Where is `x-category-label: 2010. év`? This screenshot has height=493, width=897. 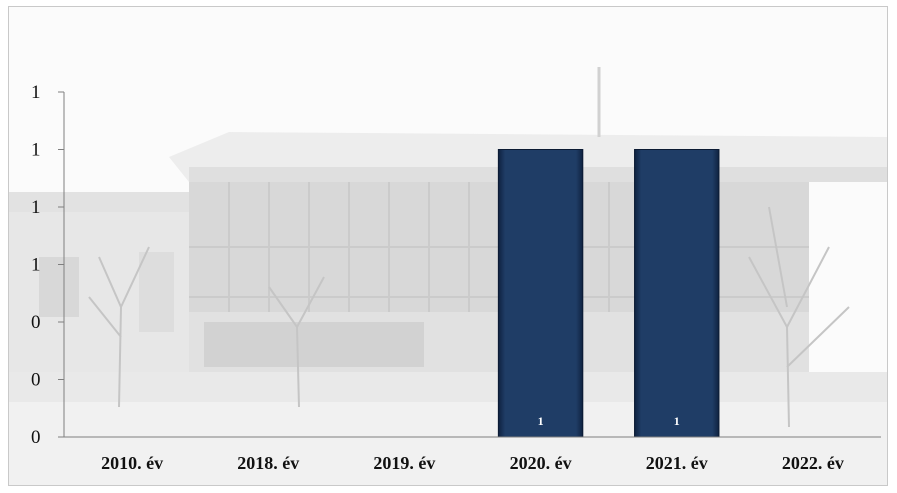
x-category-label: 2010. év is located at coordinates (132, 463).